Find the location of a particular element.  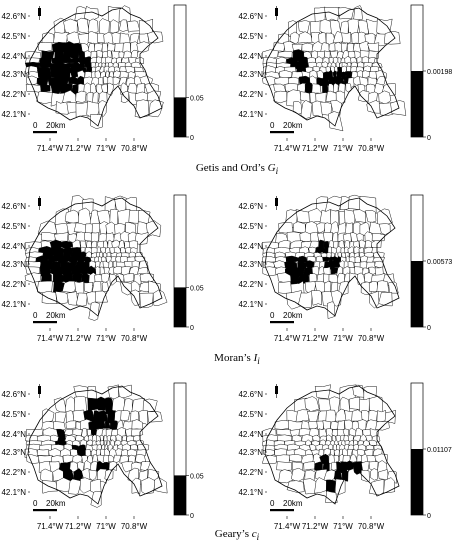

lon-label: 71.4°W is located at coordinates (287, 338).